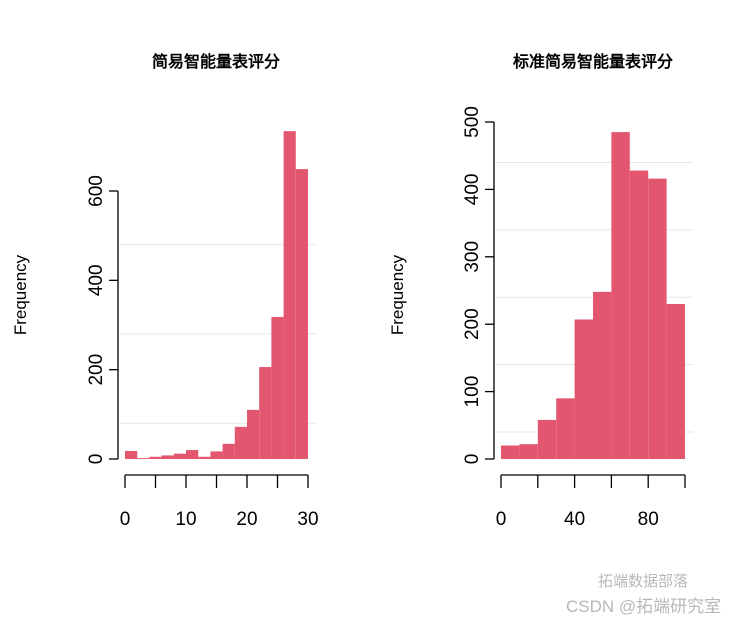  Describe the element at coordinates (216, 61) in the screenshot. I see `chart-title: 简易智能量表评分` at that location.